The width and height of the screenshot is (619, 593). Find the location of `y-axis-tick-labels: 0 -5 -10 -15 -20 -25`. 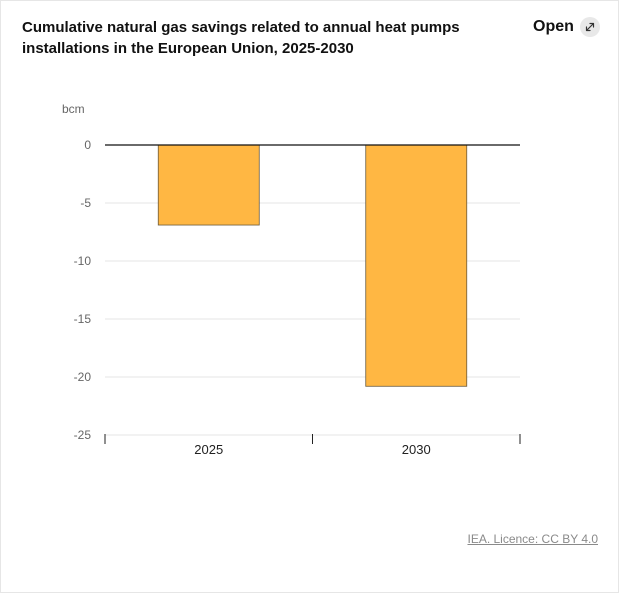

y-axis-tick-labels: 0 -5 -10 -15 -20 -25 is located at coordinates (83, 290).